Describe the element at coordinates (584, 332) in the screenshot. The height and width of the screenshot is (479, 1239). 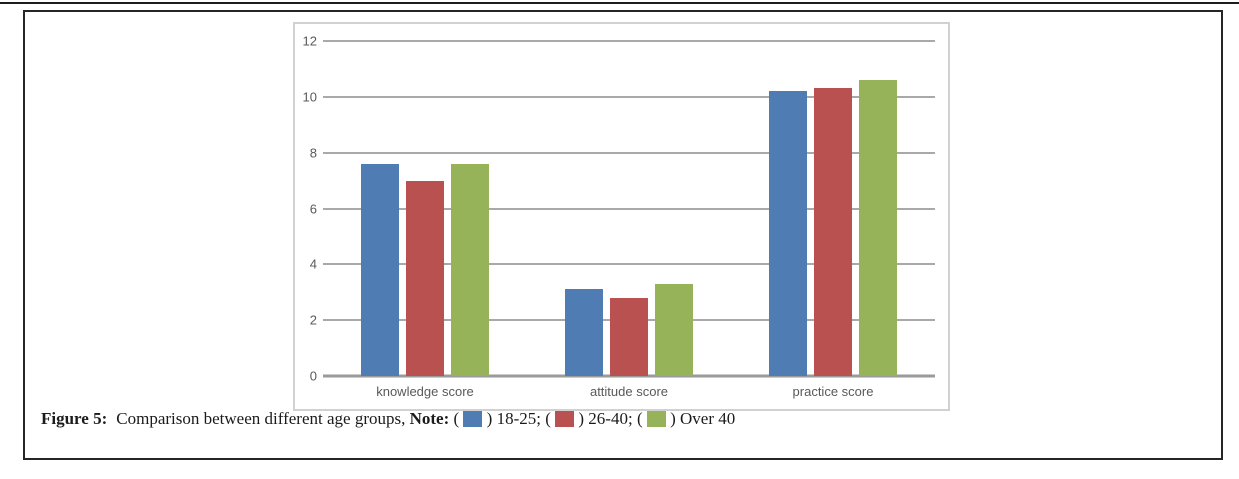
I see `bar-18-25-attitude-score` at that location.